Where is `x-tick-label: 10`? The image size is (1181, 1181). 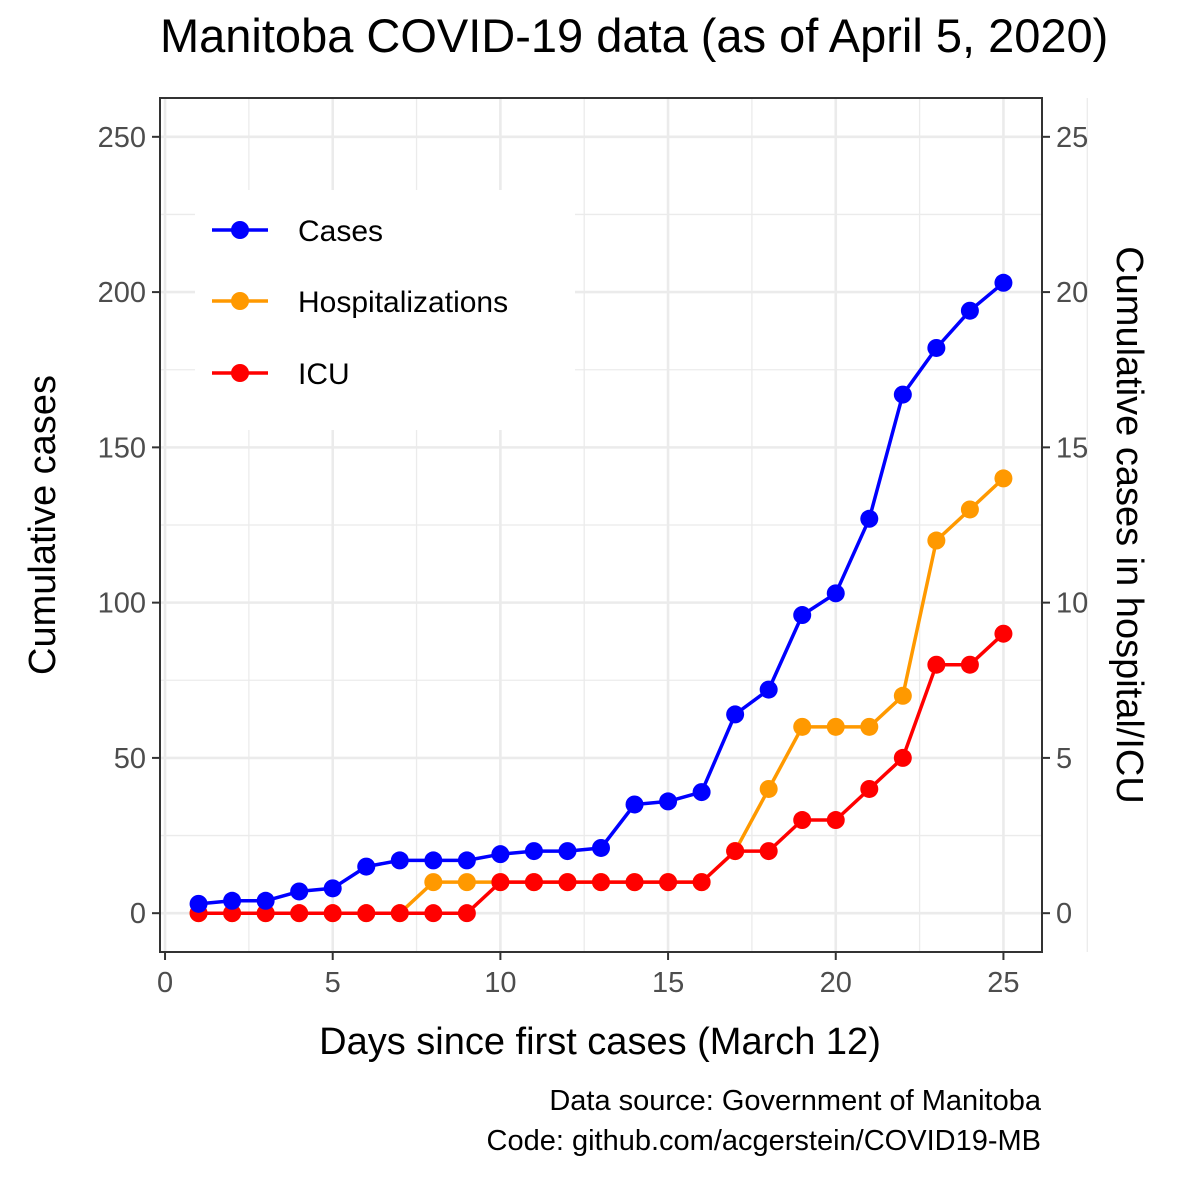 x-tick-label: 10 is located at coordinates (500, 983).